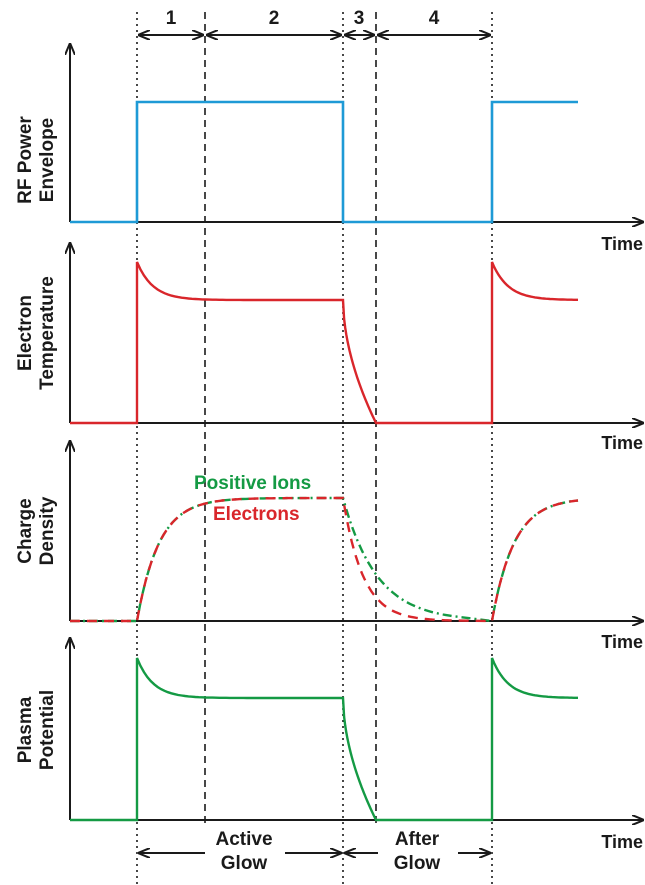 Image resolution: width=645 pixels, height=885 pixels. Describe the element at coordinates (314, 853) in the screenshot. I see `phase-labels: Active Glow After Glow` at that location.